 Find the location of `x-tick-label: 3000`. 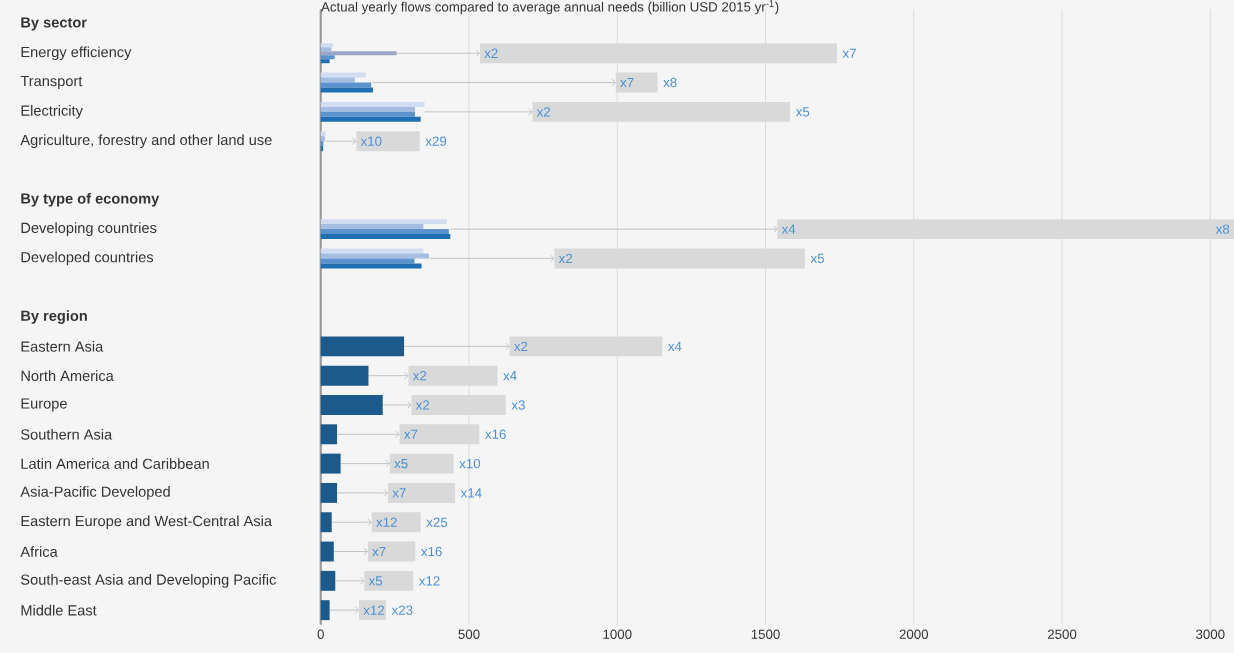

x-tick-label: 3000 is located at coordinates (1210, 634).